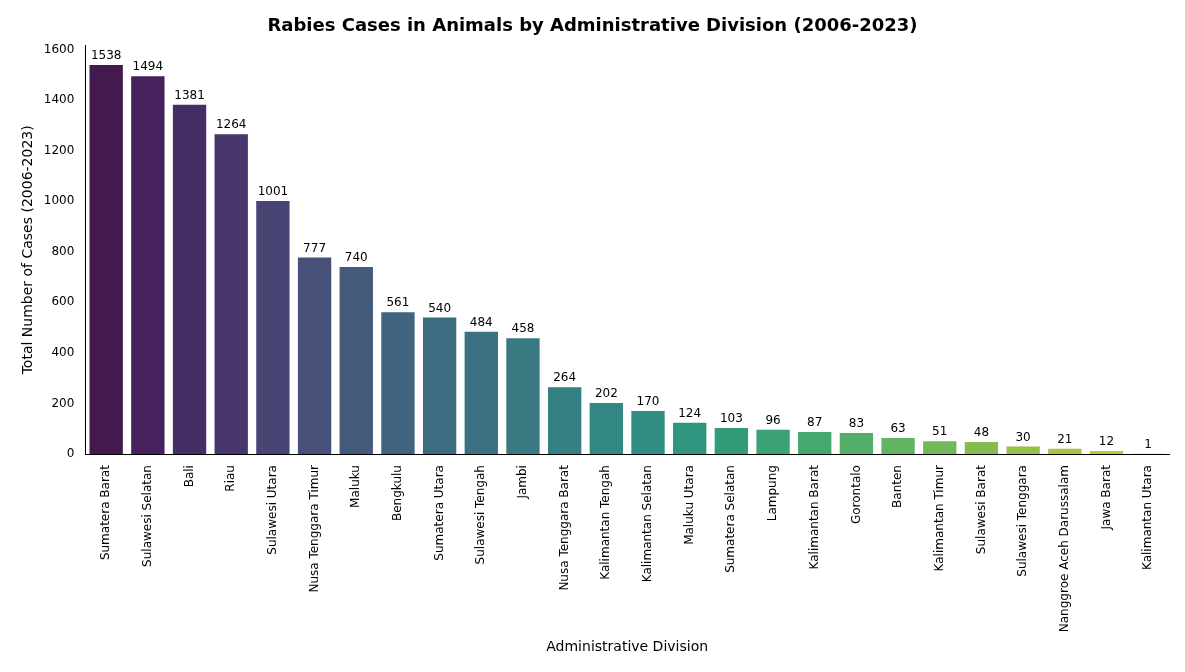  I want to click on x-tick-label: Kalimantan Selatan, so click(647, 524).